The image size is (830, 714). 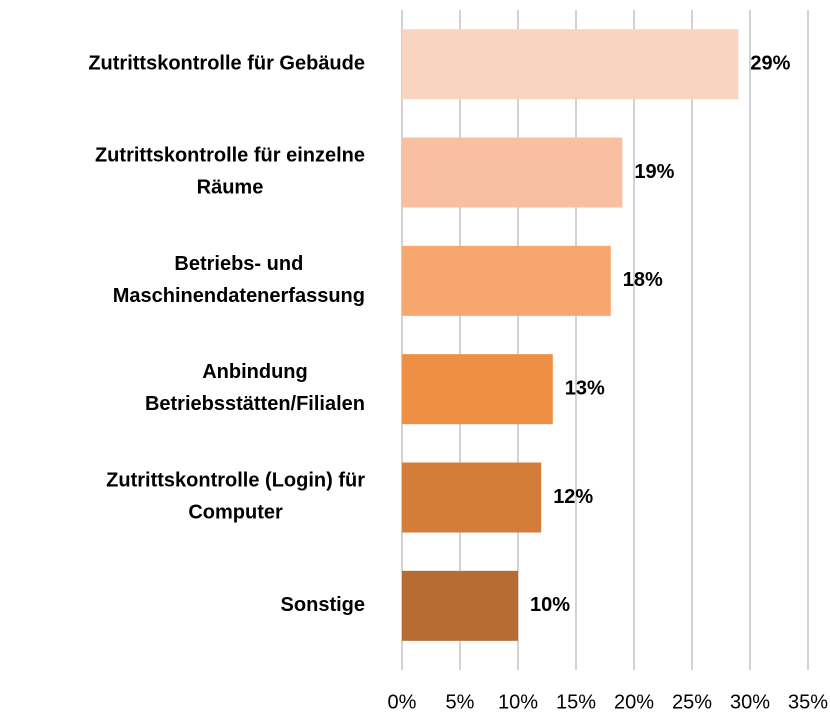 What do you see at coordinates (255, 388) in the screenshot?
I see `category-label: Anbindung Betriebsstätten/Filialen` at bounding box center [255, 388].